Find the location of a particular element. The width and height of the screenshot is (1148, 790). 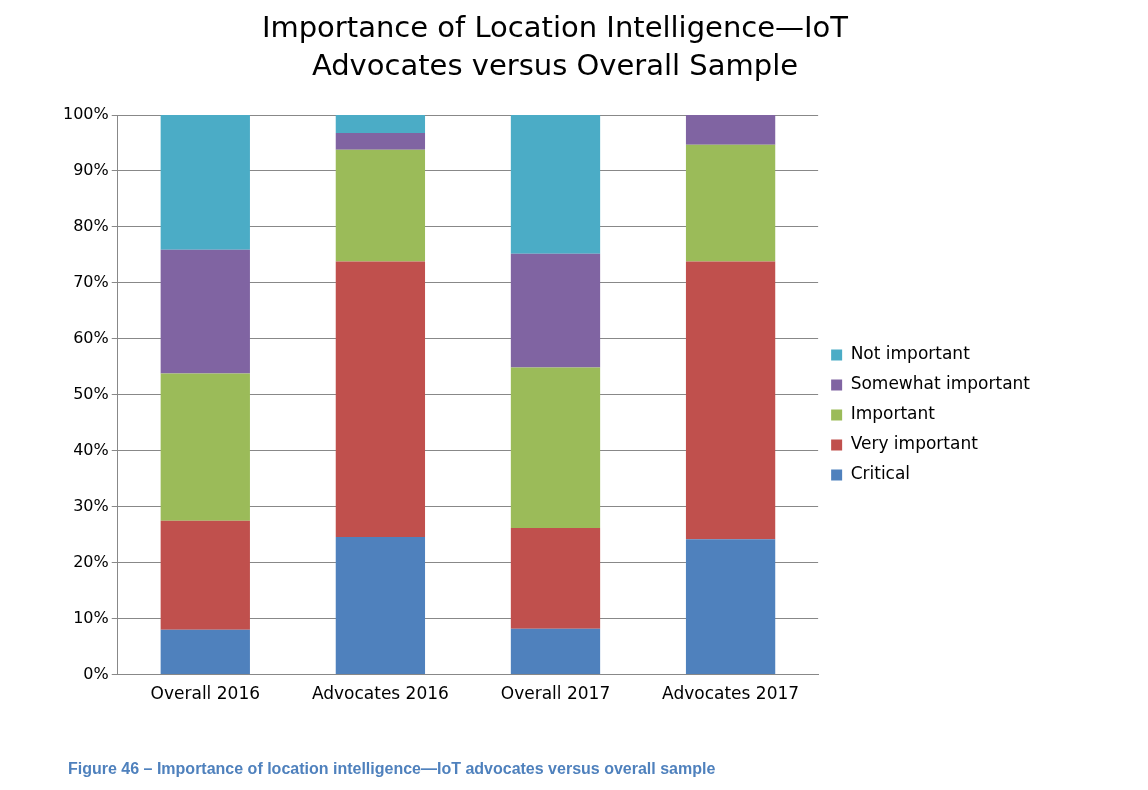

y-tick-label: 100% is located at coordinates (85, 114).